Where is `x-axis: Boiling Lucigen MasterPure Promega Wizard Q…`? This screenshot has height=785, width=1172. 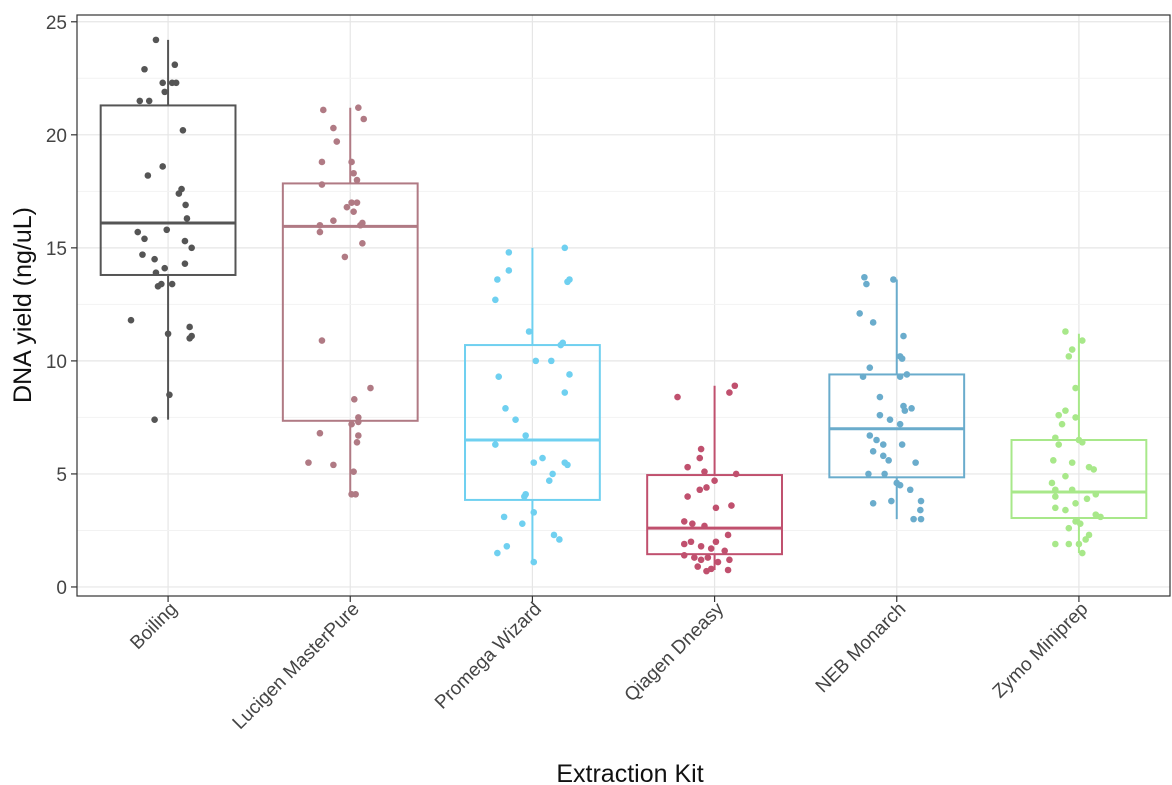 x-axis: Boiling Lucigen MasterPure Promega Wizard Q… is located at coordinates (609, 665).